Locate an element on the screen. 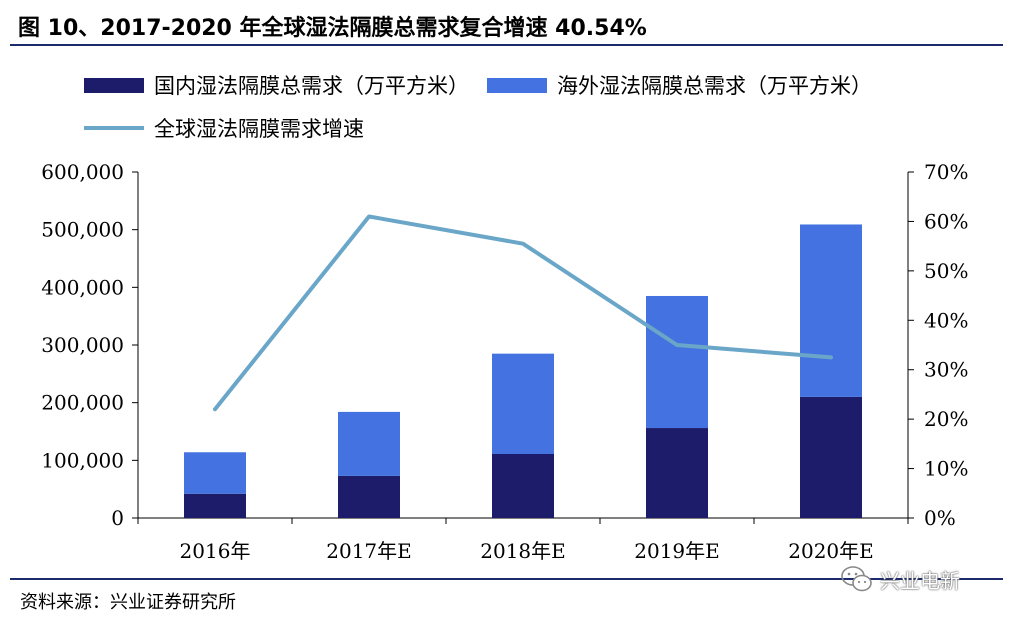 The width and height of the screenshot is (1016, 626). left-tick-label: 0 is located at coordinates (117, 518).